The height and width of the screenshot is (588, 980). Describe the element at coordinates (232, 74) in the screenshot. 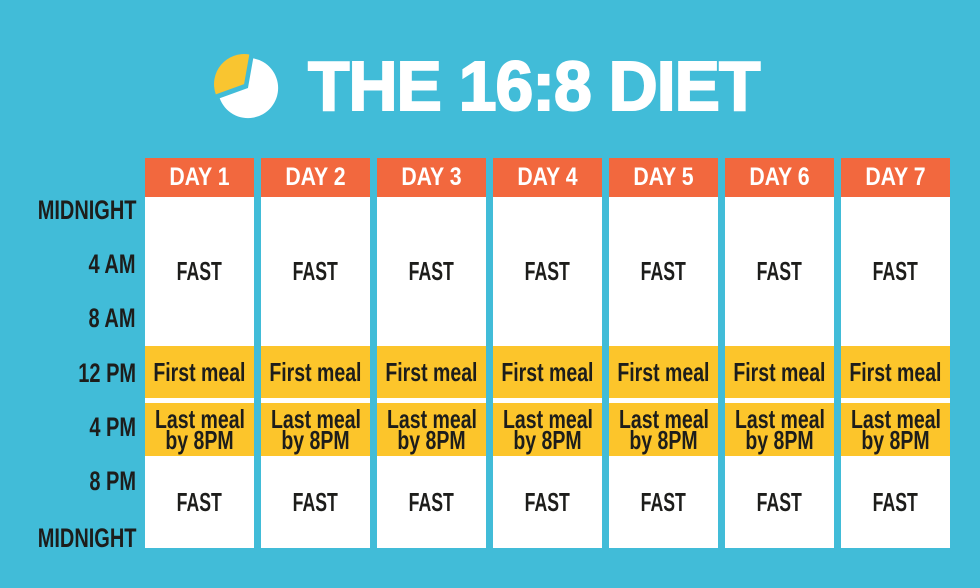

I see `pie-slice` at that location.